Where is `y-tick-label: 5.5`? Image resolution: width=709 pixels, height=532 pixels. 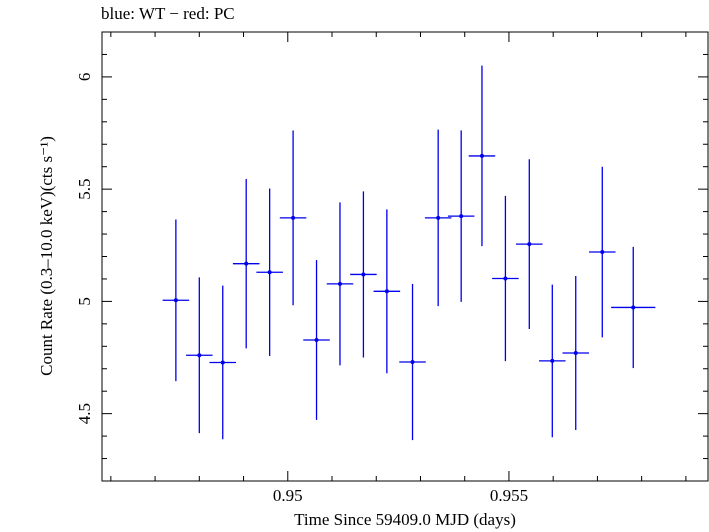 y-tick-label: 5.5 is located at coordinates (84, 189).